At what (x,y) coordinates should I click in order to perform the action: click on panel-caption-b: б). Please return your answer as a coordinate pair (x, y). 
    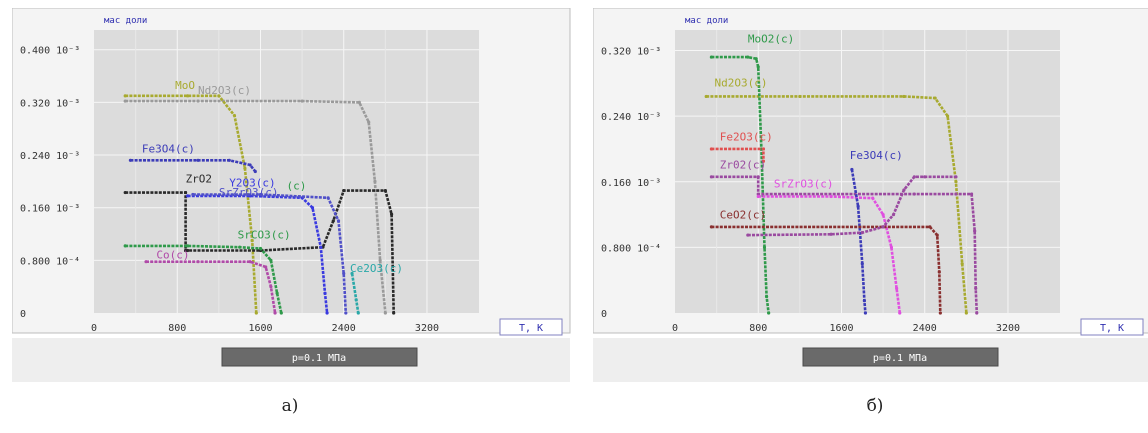
    Looking at the image, I should click on (875, 406).